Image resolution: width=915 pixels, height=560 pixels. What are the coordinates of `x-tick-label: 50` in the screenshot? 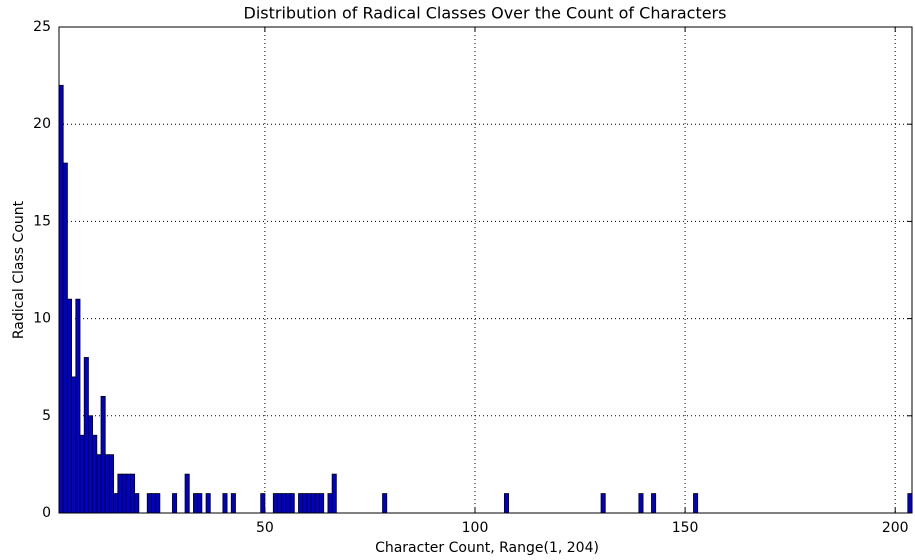 It's located at (265, 528).